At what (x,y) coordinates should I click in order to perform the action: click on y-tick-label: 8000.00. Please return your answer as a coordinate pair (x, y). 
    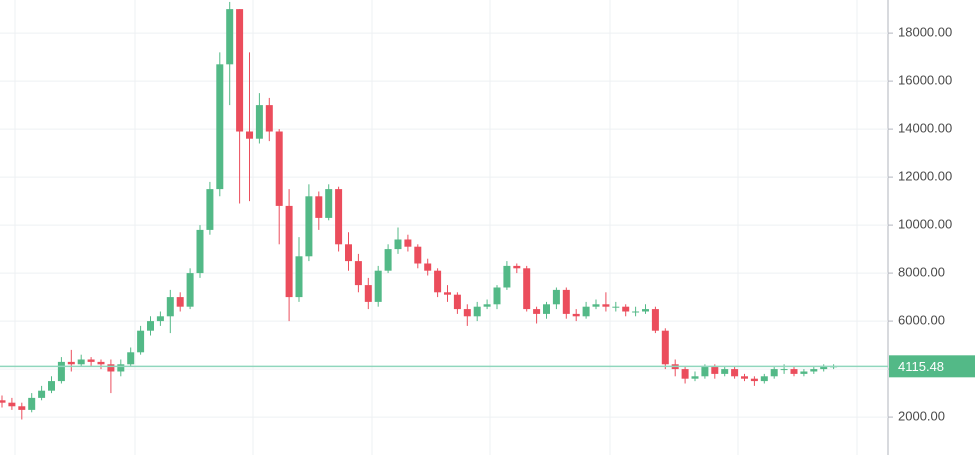
    Looking at the image, I should click on (921, 272).